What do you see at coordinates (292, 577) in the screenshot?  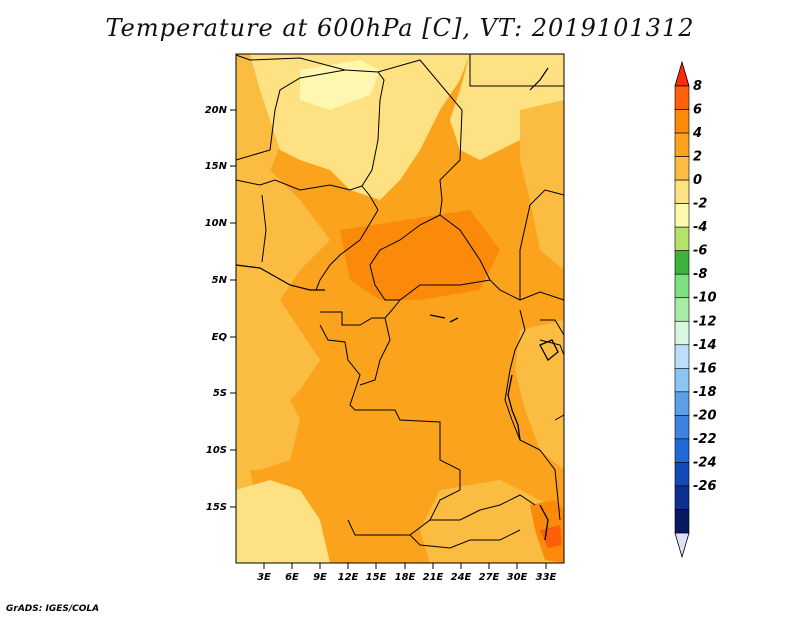 I see `lon-label-6e: 6E` at bounding box center [292, 577].